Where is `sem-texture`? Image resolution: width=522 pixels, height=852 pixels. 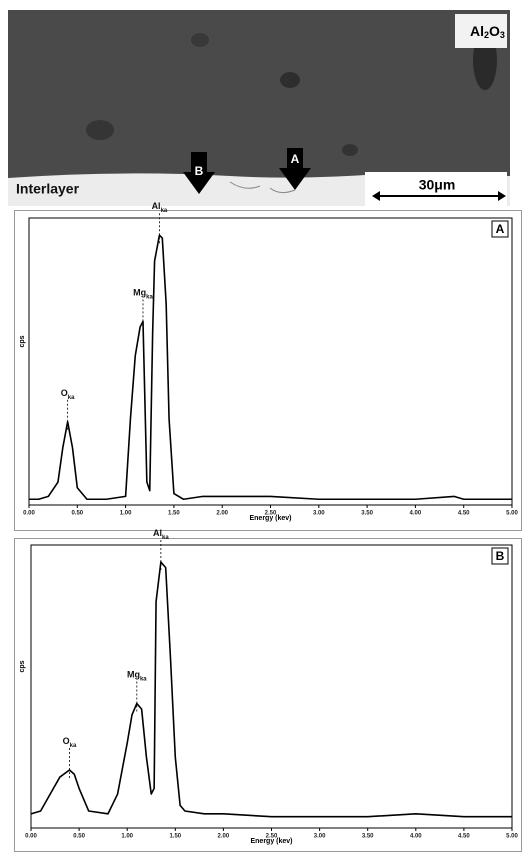 sem-texture is located at coordinates (262, 187).